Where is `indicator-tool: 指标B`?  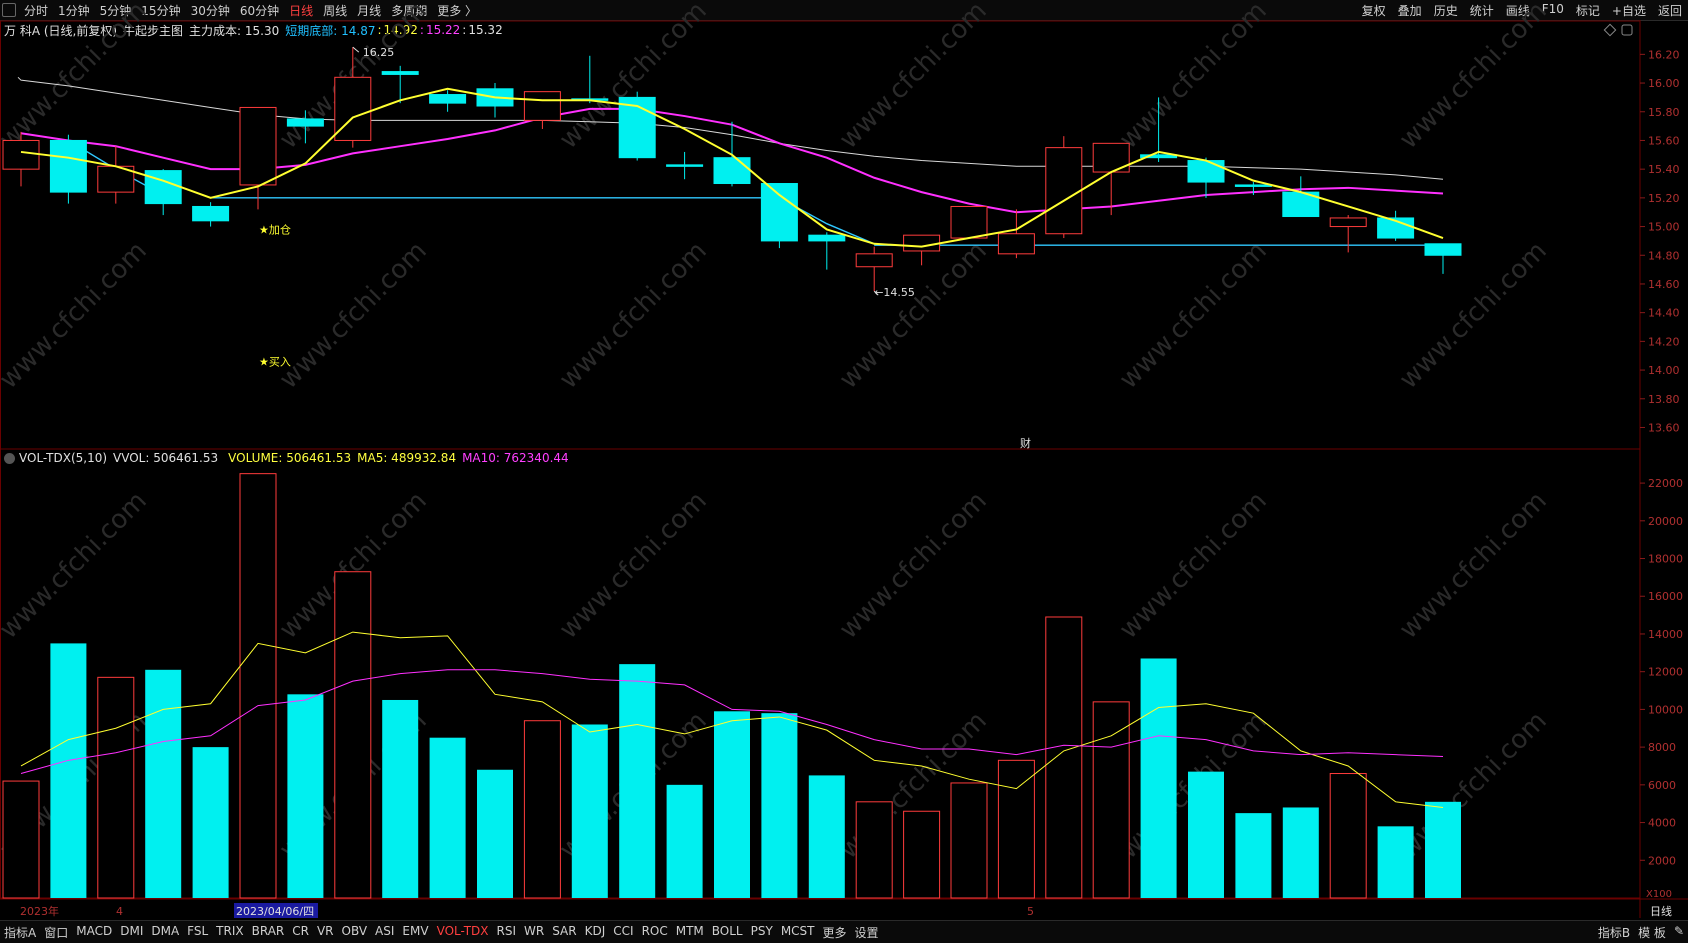 indicator-tool: 指标B is located at coordinates (1614, 932).